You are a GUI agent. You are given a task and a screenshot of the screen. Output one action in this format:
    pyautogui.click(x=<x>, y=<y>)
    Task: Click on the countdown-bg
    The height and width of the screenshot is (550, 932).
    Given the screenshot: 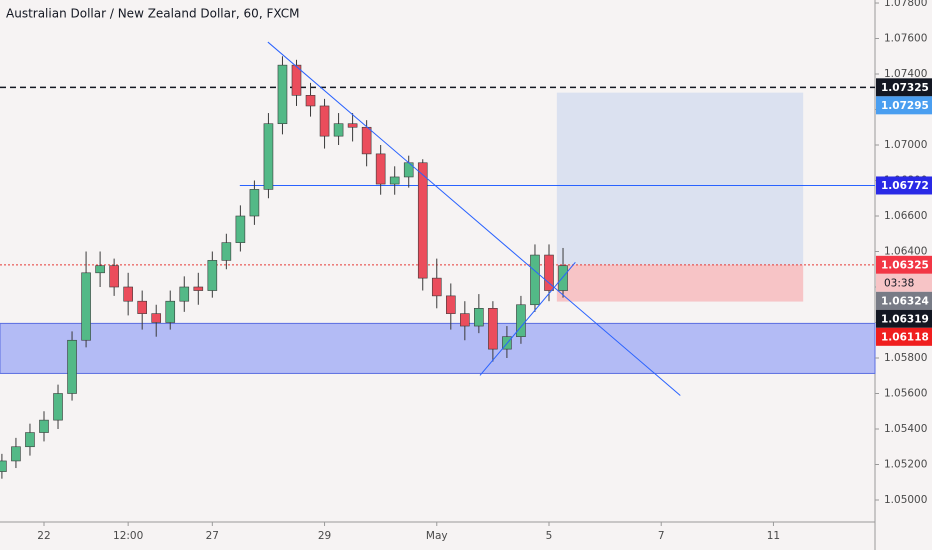 What is the action you would take?
    pyautogui.click(x=904, y=282)
    